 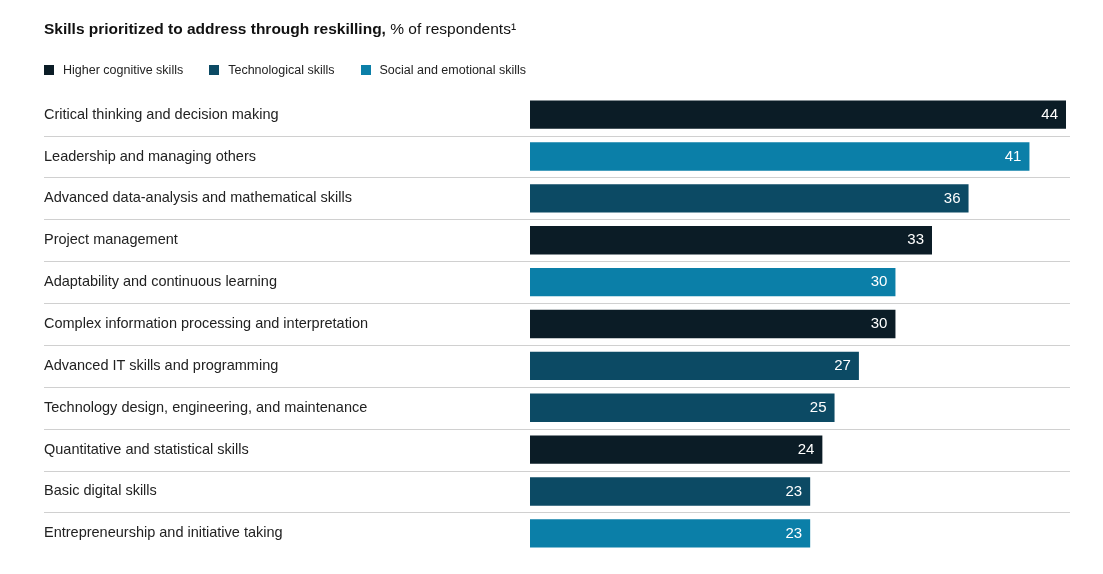 I want to click on data-label: 36, so click(x=952, y=197).